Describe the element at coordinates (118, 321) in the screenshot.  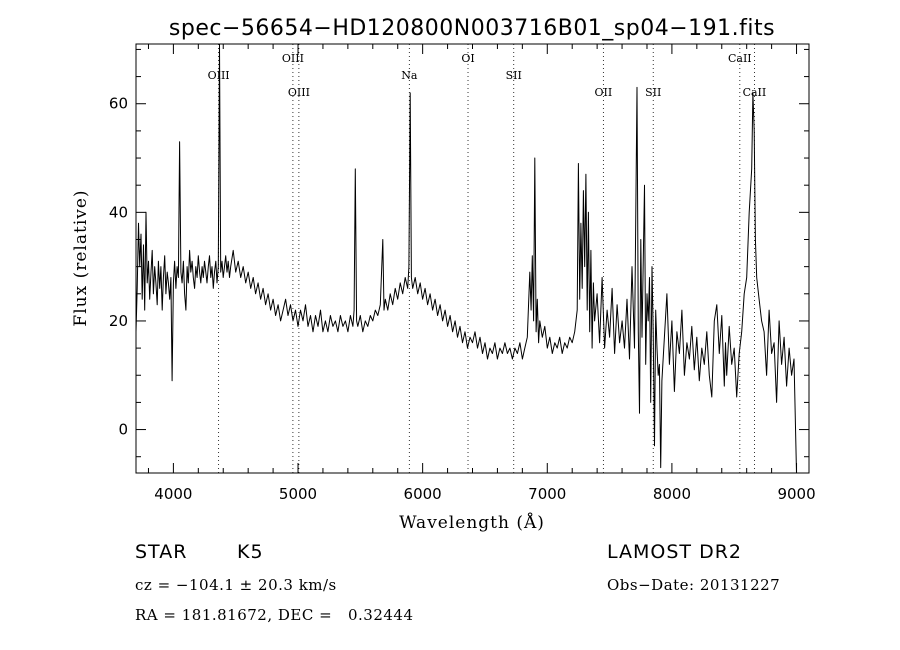
I see `y-tick-label: 20` at that location.